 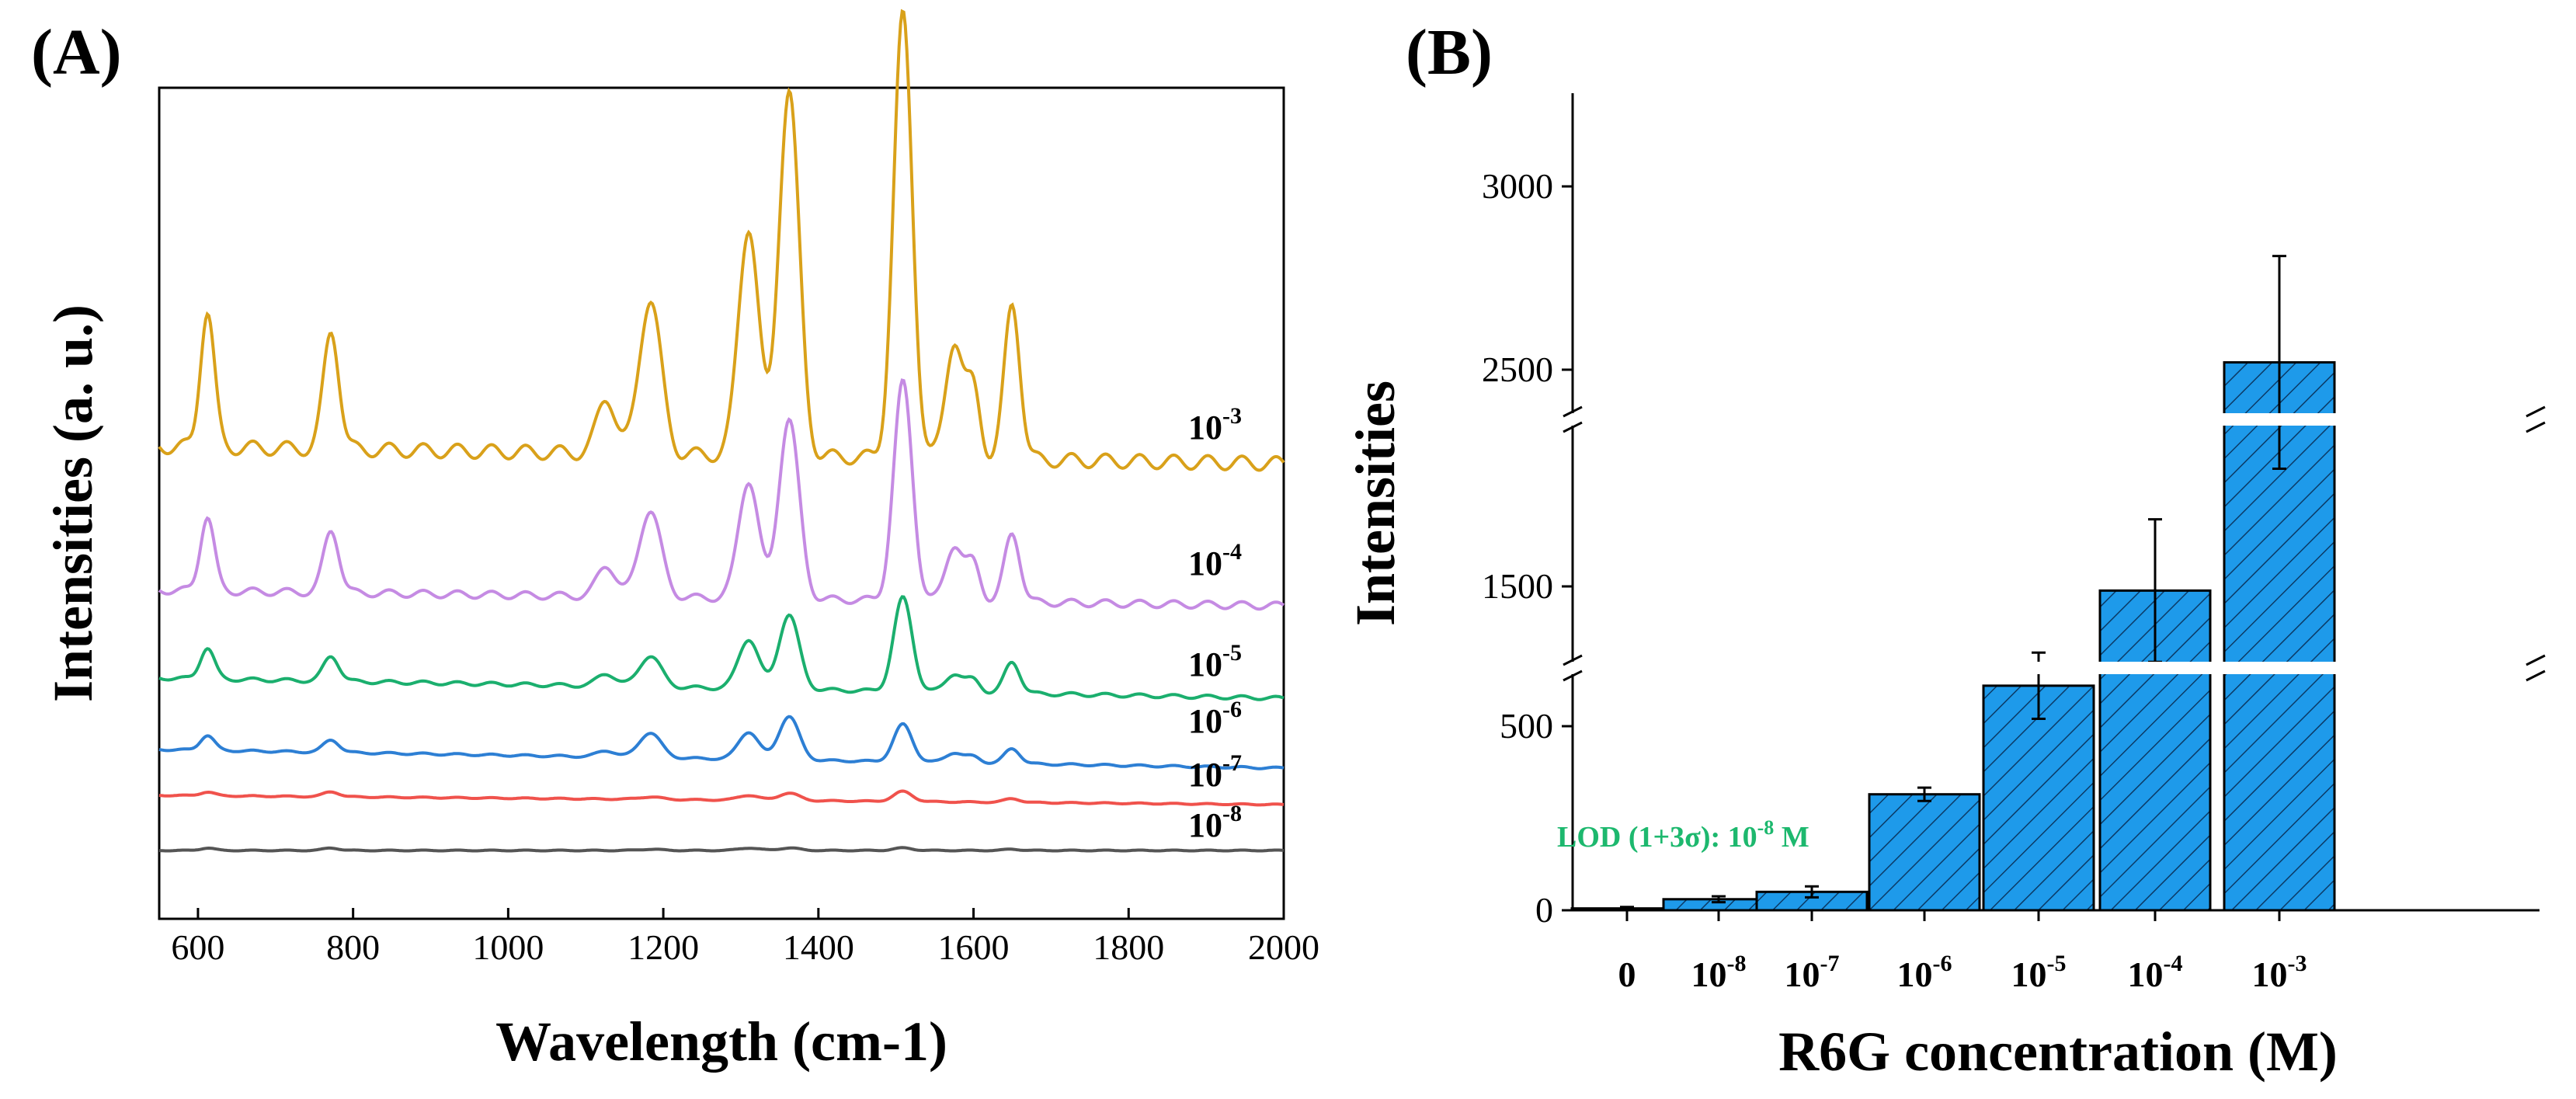 I want to click on spectrum-label-10-4: 10-4, so click(x=1215, y=561).